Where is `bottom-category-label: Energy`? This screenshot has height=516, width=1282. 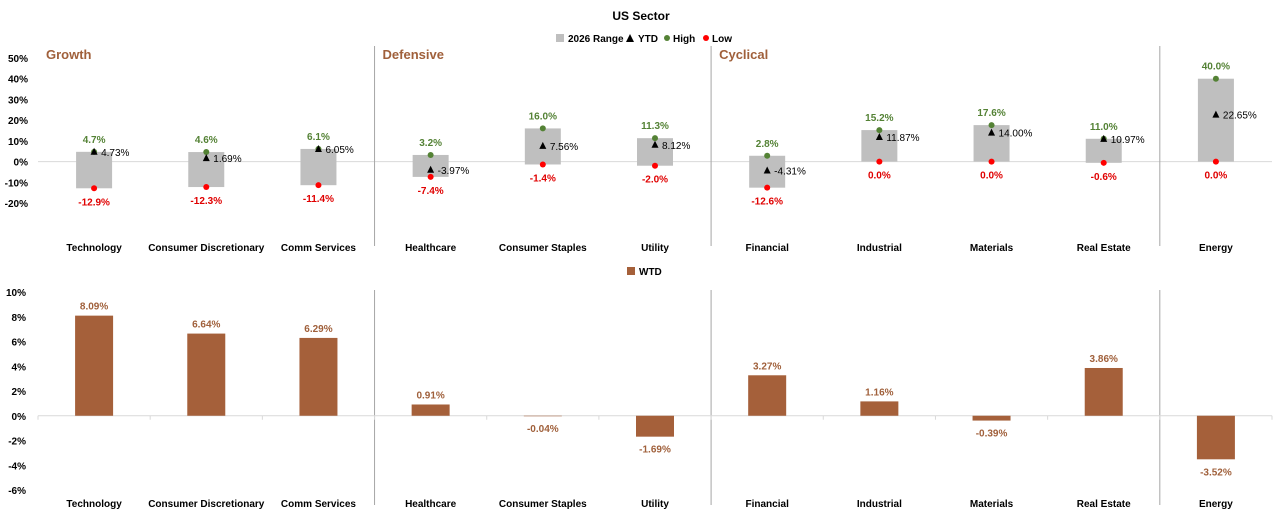 bottom-category-label: Energy is located at coordinates (1216, 504).